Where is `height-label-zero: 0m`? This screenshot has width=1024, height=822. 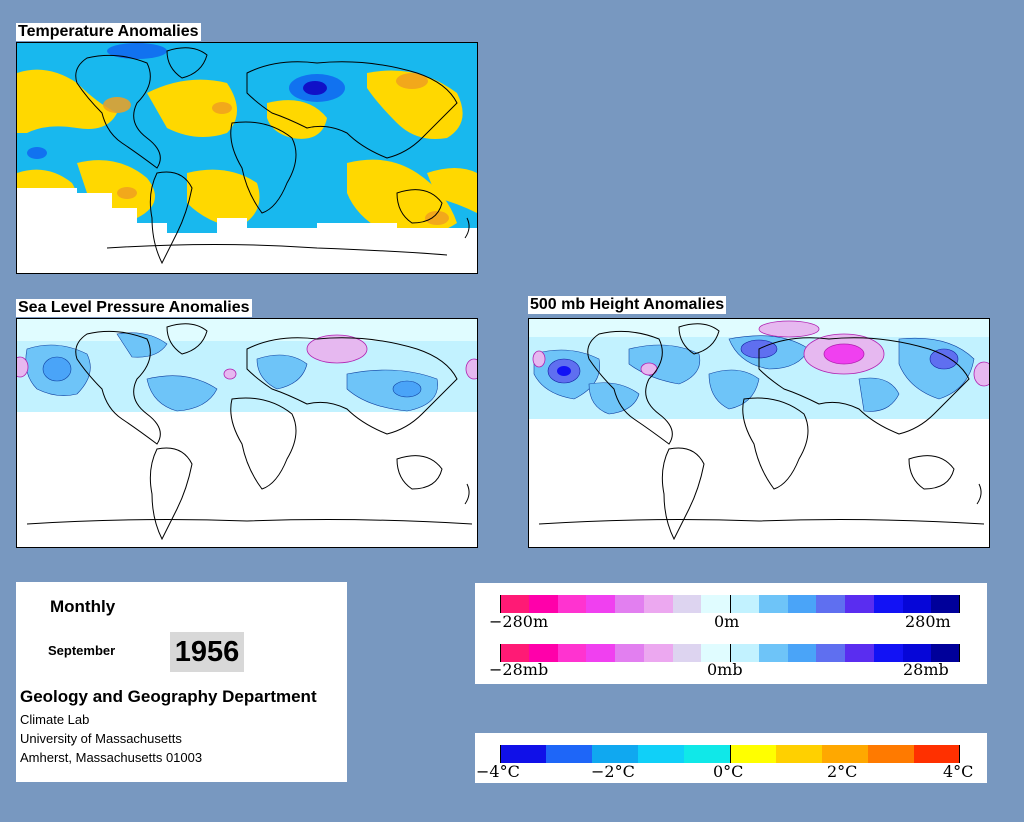
height-label-zero: 0m is located at coordinates (727, 621).